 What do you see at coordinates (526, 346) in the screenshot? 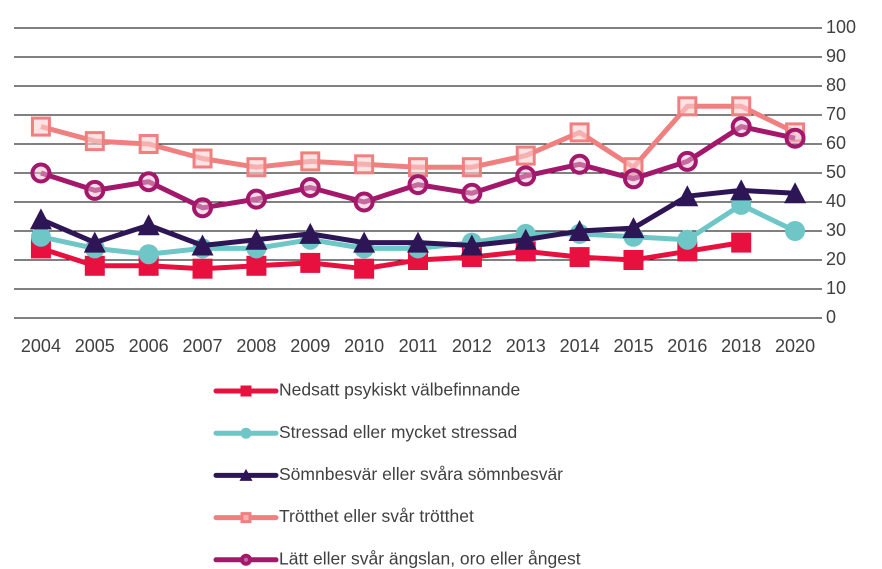
I see `x-tick-label: 2013` at bounding box center [526, 346].